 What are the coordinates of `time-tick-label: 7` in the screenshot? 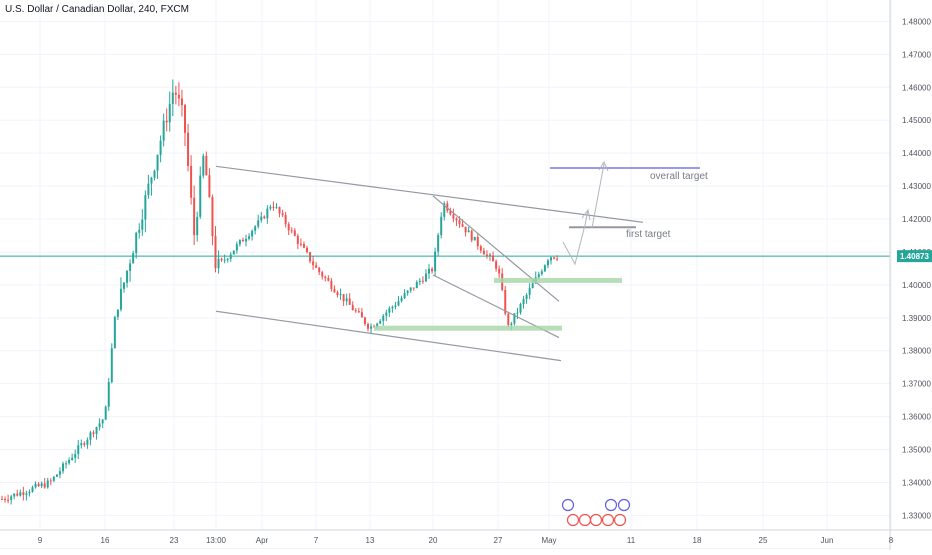 It's located at (316, 540).